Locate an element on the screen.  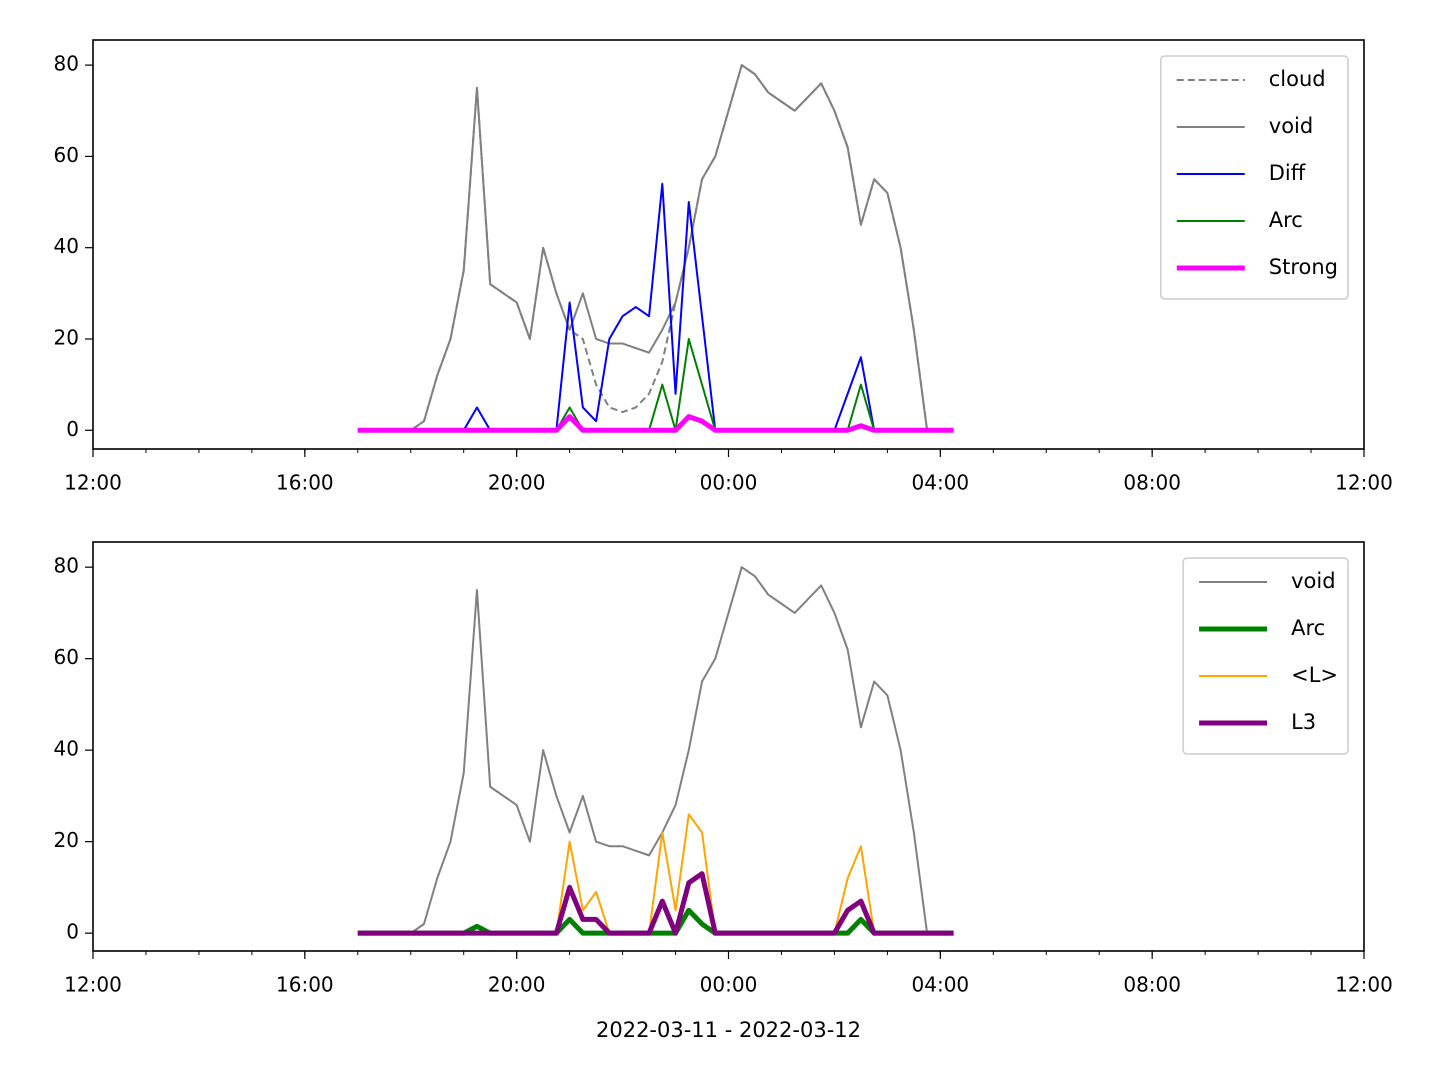
legend-label: Strong is located at coordinates (1303, 267).